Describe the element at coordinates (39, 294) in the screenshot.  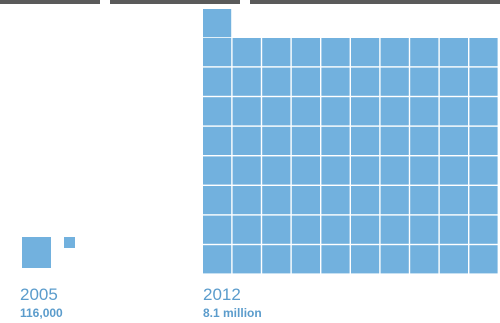
I see `year-label-2005: 2005` at that location.